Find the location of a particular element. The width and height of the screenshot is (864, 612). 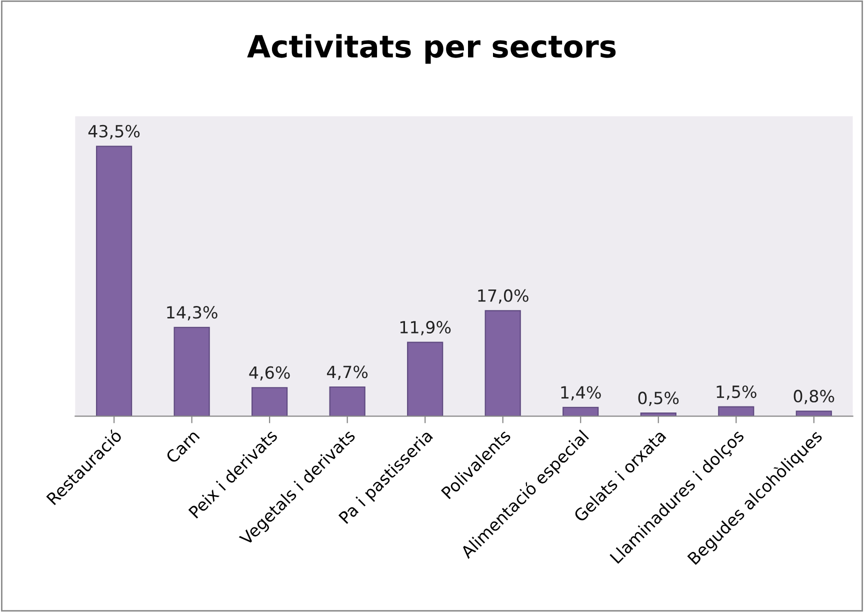

data-label: 0,5% is located at coordinates (658, 399).